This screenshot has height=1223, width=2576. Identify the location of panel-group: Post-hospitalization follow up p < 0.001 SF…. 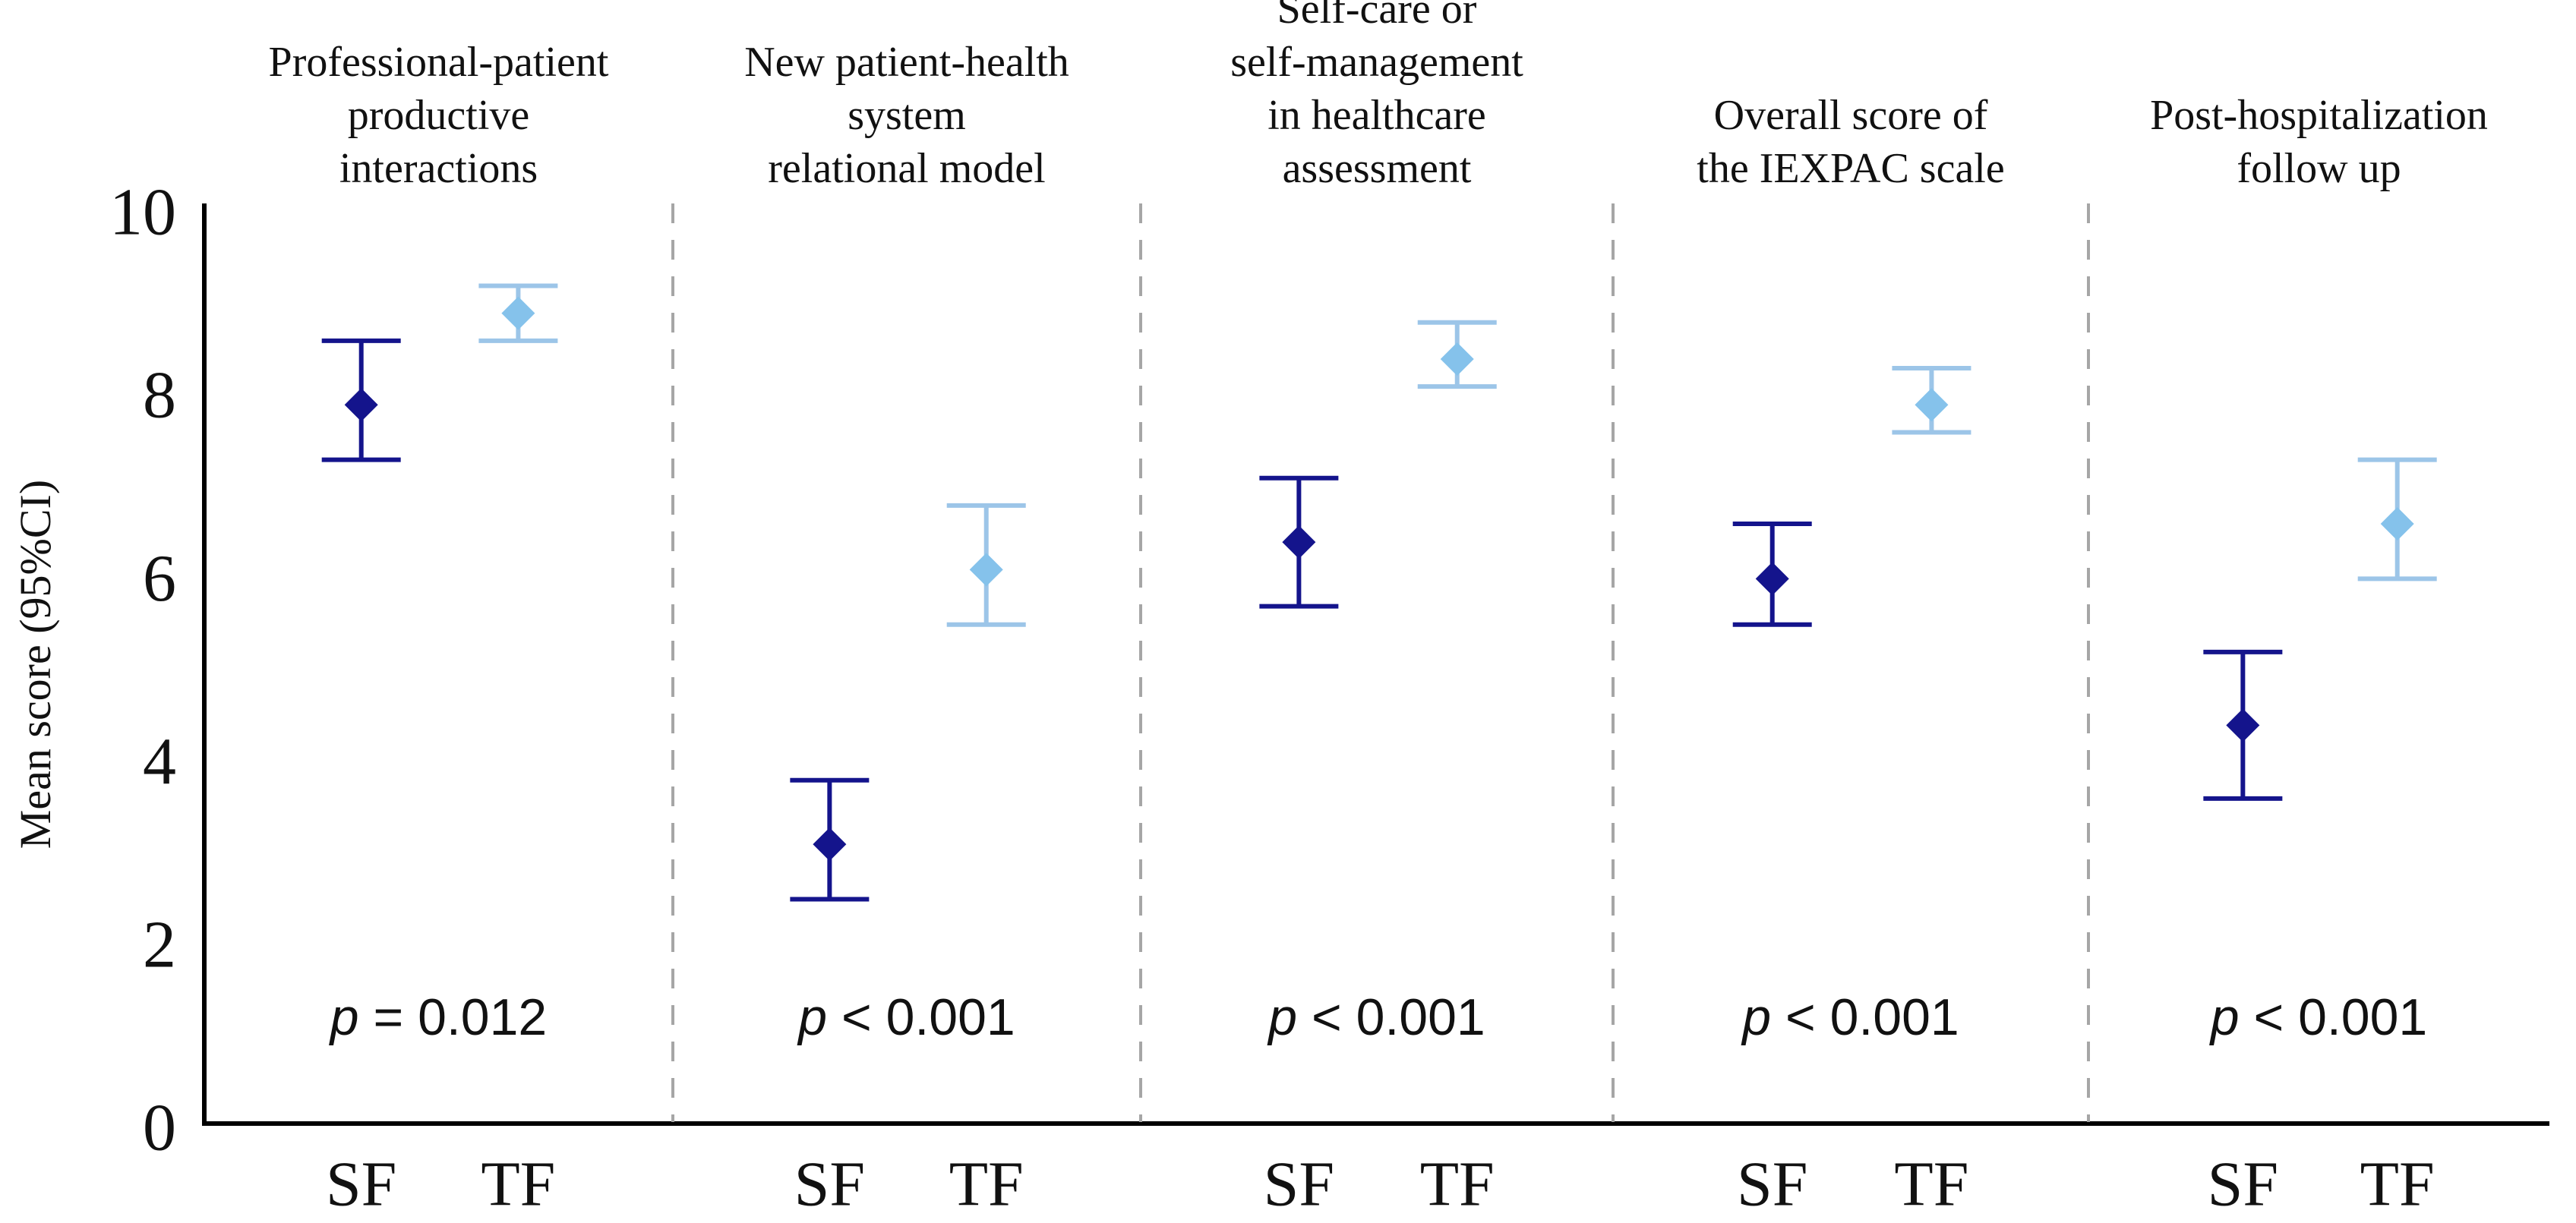
(2319, 656).